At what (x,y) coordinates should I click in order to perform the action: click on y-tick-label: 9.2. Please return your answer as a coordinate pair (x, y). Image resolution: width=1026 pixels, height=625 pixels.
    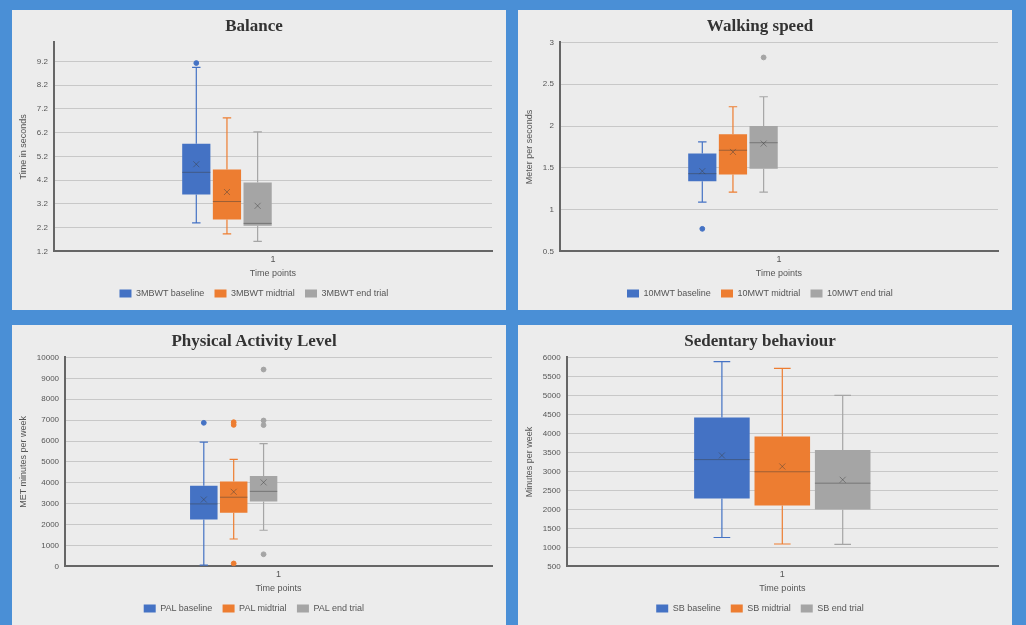
    Looking at the image, I should click on (42, 61).